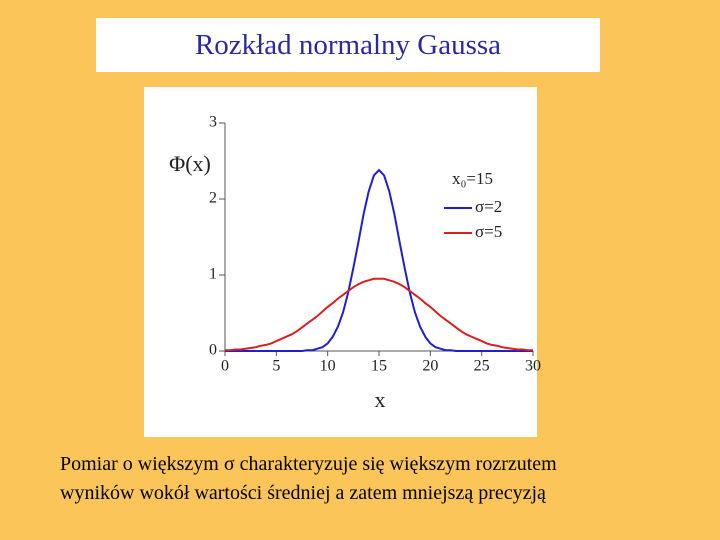 The height and width of the screenshot is (540, 720). Describe the element at coordinates (225, 366) in the screenshot. I see `x-tick-label: 0` at that location.